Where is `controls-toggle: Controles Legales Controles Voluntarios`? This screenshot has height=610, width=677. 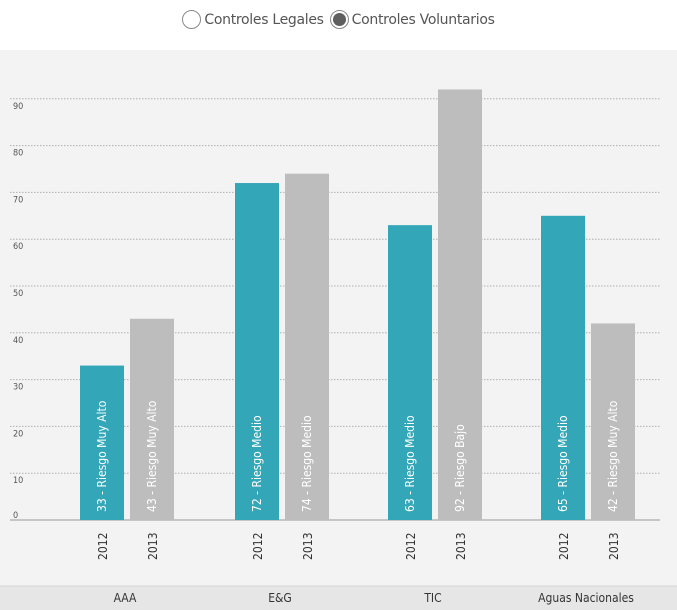 controls-toggle: Controles Legales Controles Voluntarios is located at coordinates (338, 19).